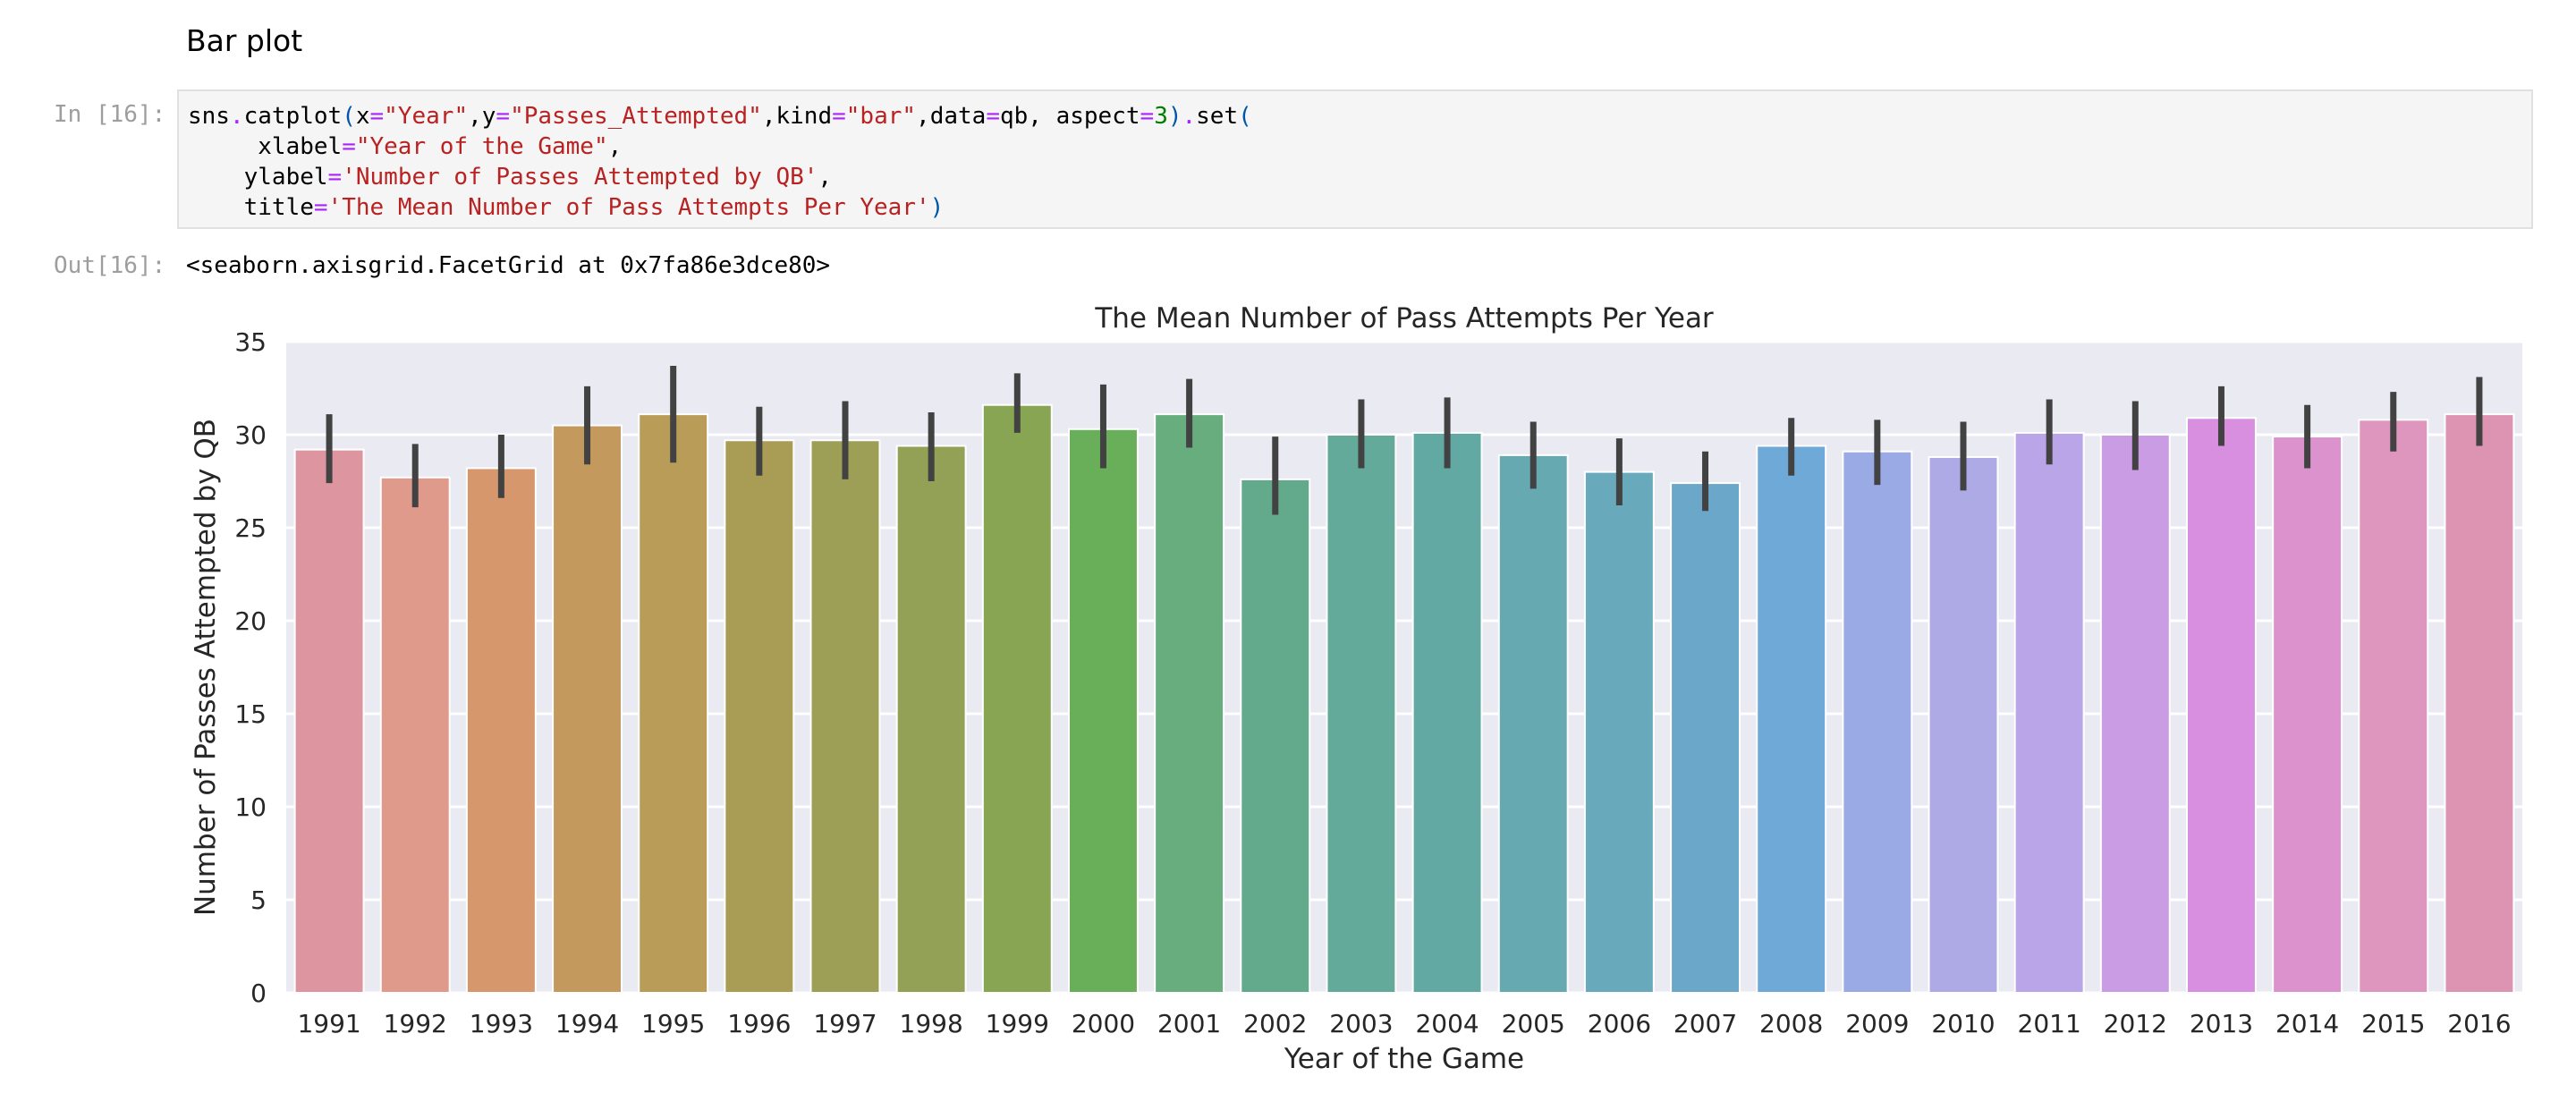  Describe the element at coordinates (415, 1023) in the screenshot. I see `x-tick-label: 1992` at that location.